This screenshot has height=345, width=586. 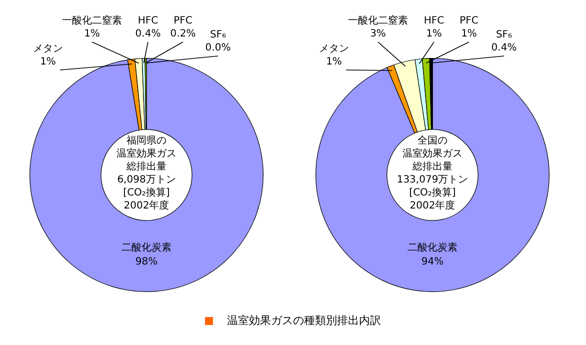 What do you see at coordinates (146, 262) in the screenshot?
I see `data-label: 98%` at bounding box center [146, 262].